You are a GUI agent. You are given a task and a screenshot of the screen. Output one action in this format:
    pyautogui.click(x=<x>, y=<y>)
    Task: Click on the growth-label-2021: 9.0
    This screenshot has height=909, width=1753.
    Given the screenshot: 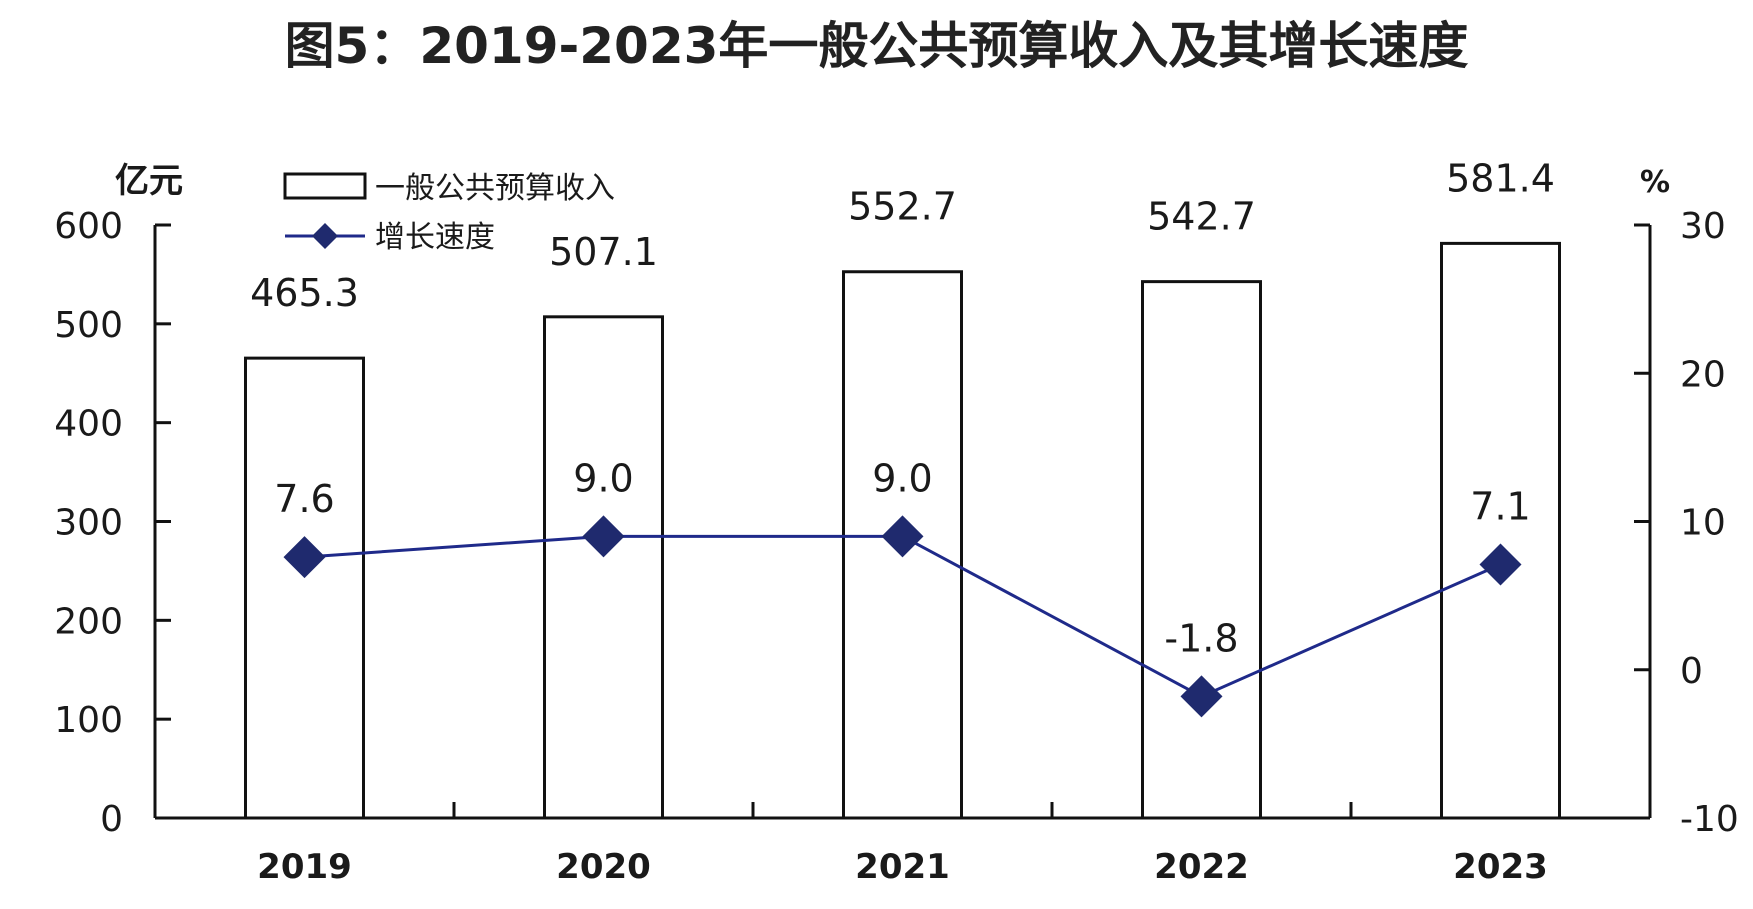 What is the action you would take?
    pyautogui.click(x=902, y=478)
    